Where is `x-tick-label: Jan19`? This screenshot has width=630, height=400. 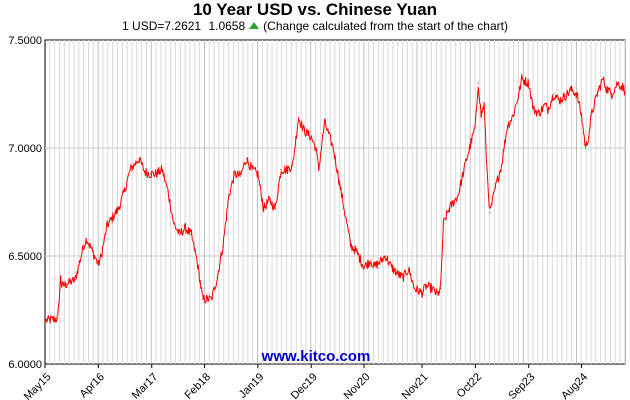 x-tick-label: Jan19 is located at coordinates (252, 385).